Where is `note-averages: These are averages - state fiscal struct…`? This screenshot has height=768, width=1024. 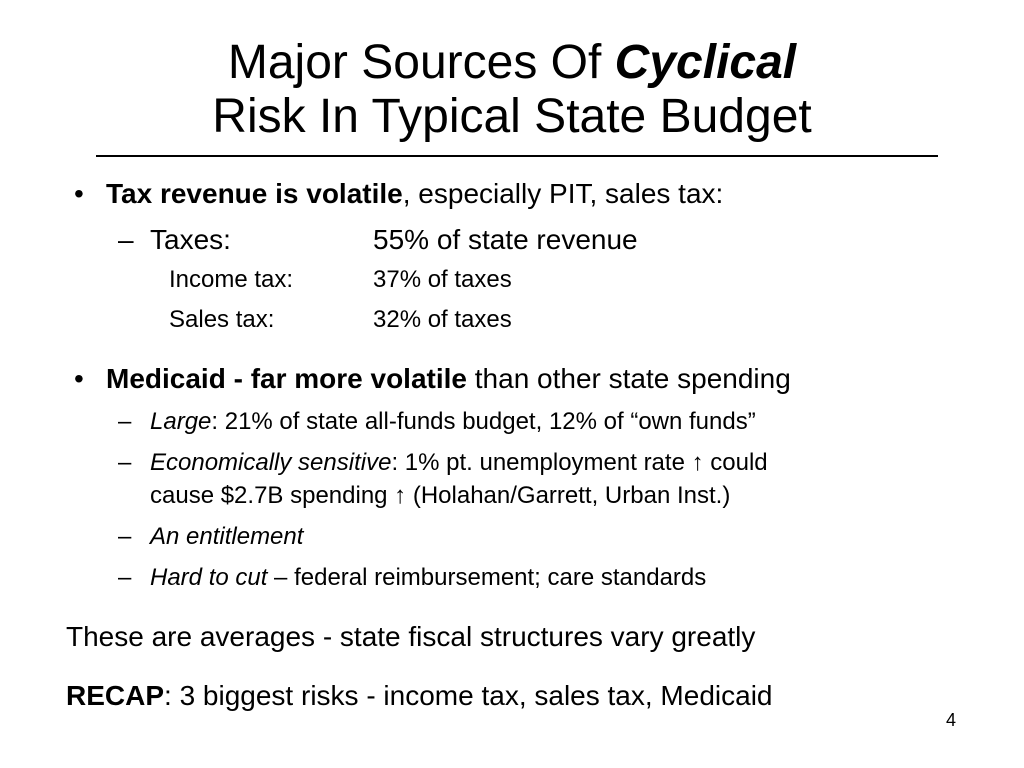 note-averages: These are averages - state fiscal struct… is located at coordinates (411, 636).